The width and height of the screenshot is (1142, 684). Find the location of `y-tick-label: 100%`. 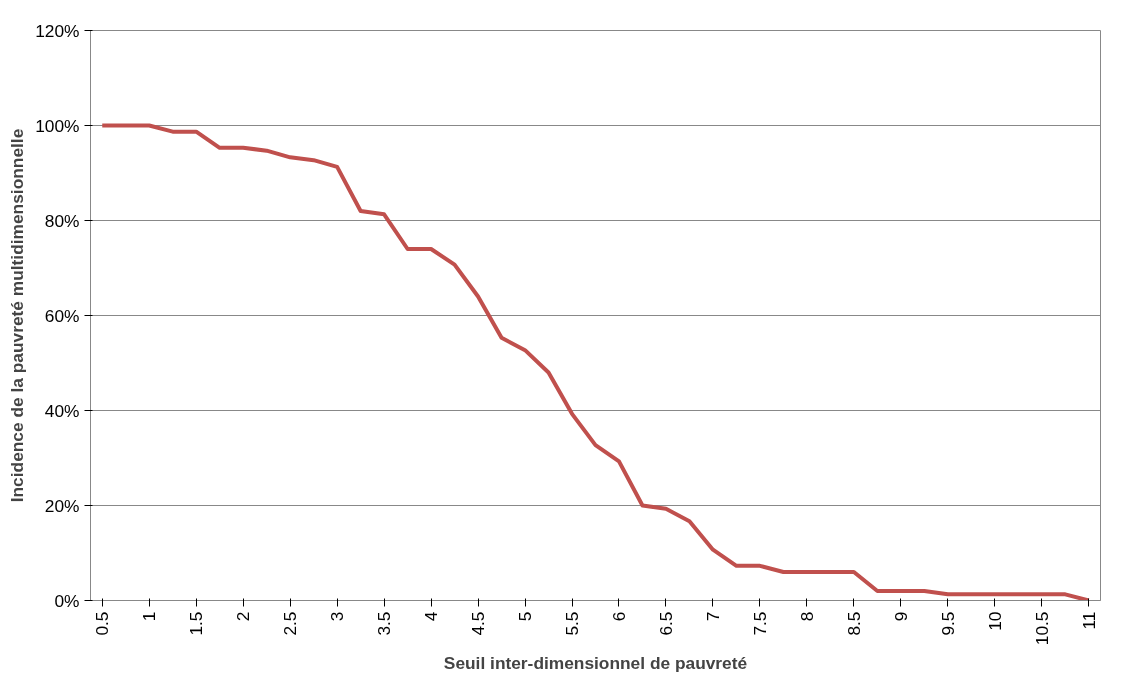

y-tick-label: 100% is located at coordinates (57, 125).